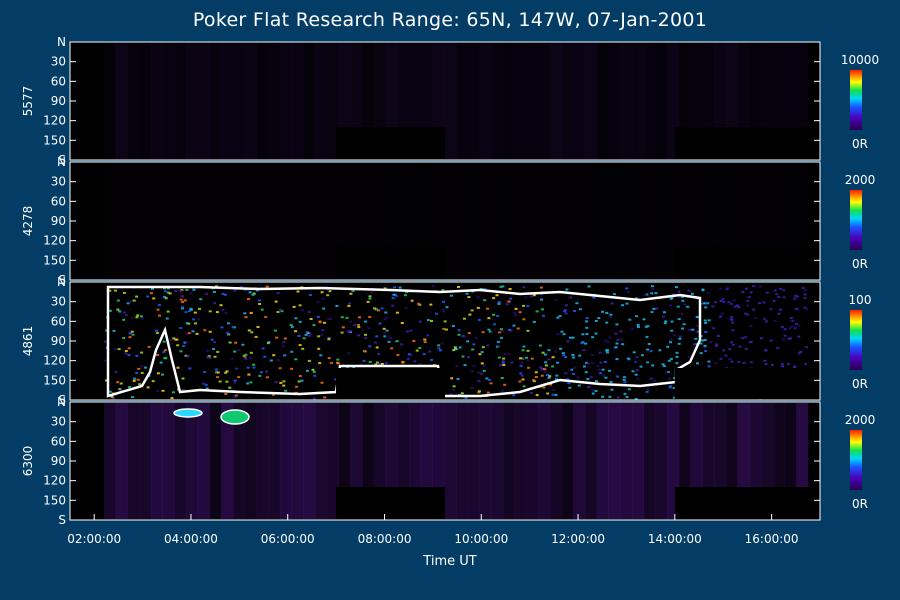  I want to click on panel-4278-data-gap, so click(747, 263).